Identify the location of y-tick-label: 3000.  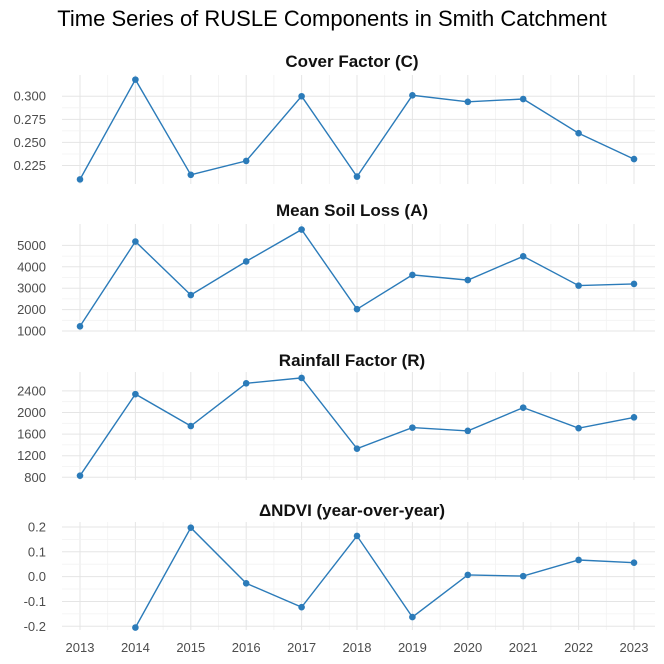
(31, 288).